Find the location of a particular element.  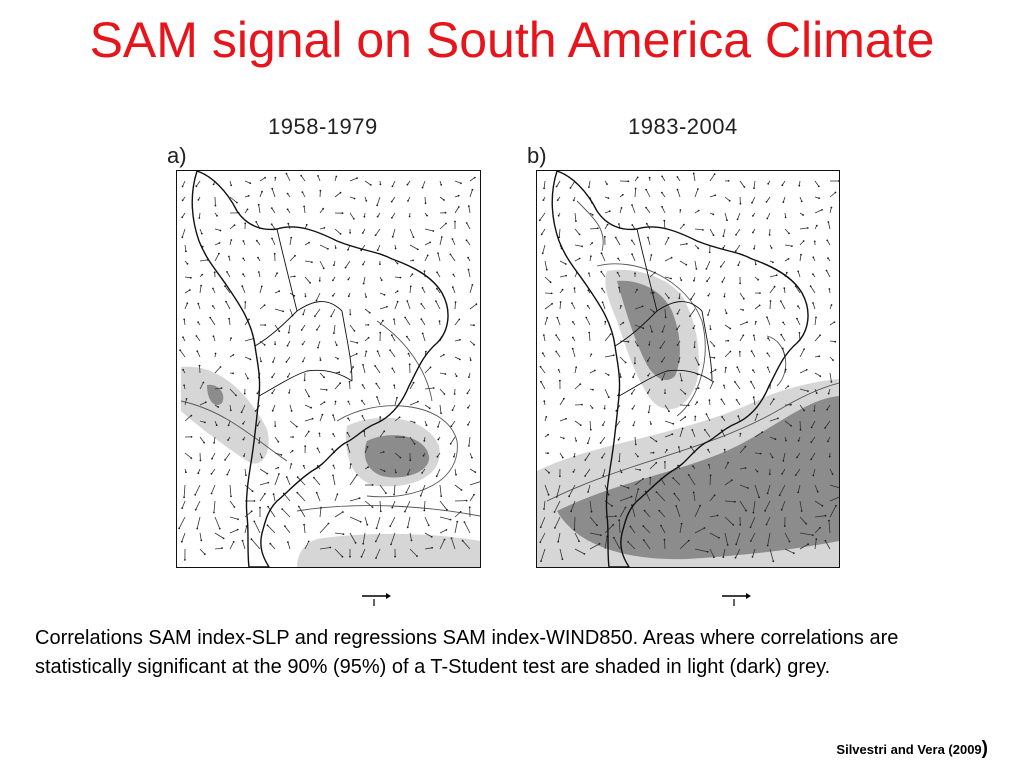

shade-b-south-dark is located at coordinates (698, 478).